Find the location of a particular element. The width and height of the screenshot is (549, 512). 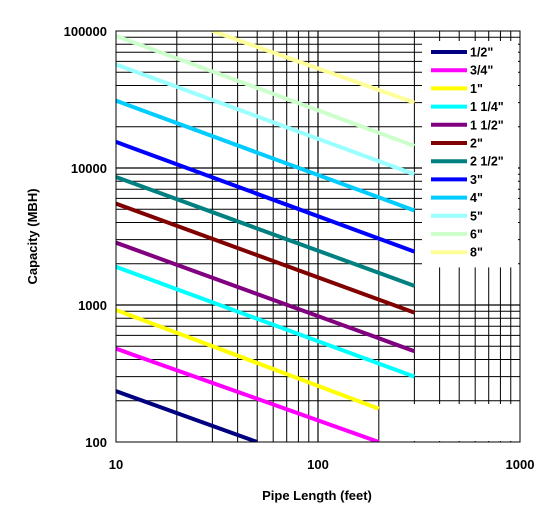

x-axis-label: Pipe Length (feet) is located at coordinates (317, 495).